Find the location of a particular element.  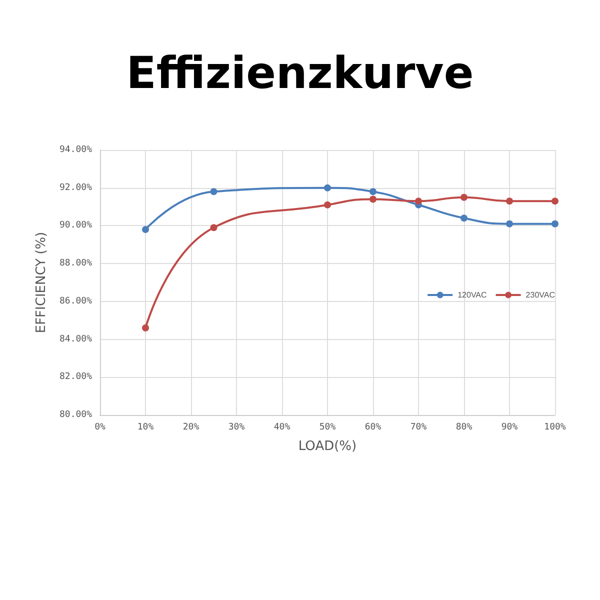

y-tick-label: 82.00% is located at coordinates (76, 377).